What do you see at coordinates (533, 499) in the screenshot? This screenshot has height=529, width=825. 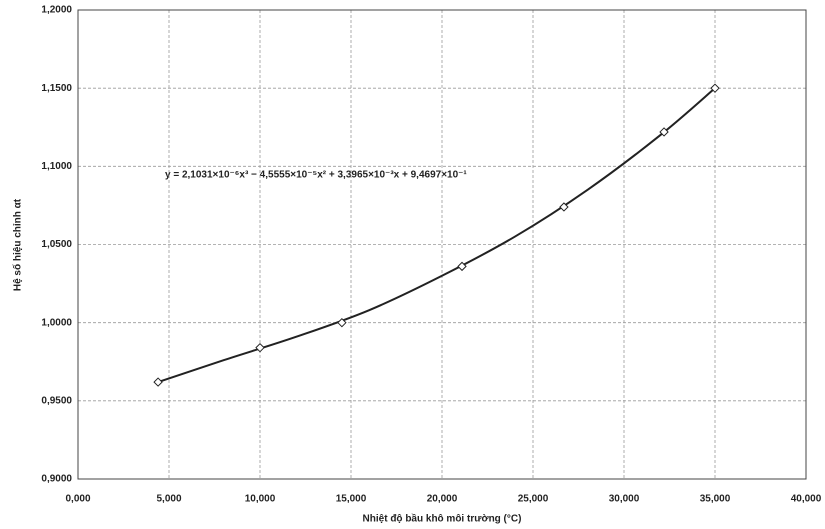 I see `x-tick-label: 25,000` at bounding box center [533, 499].